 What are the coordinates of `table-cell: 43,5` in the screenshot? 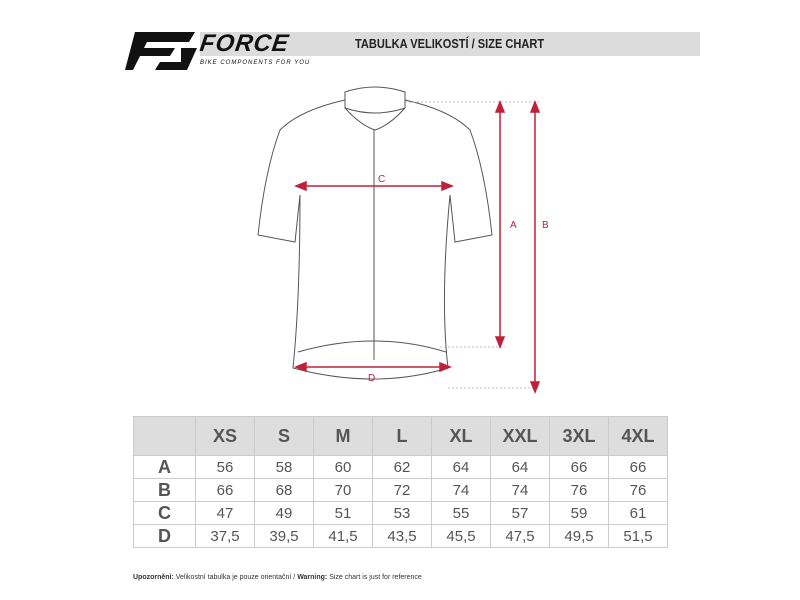 It's located at (402, 536).